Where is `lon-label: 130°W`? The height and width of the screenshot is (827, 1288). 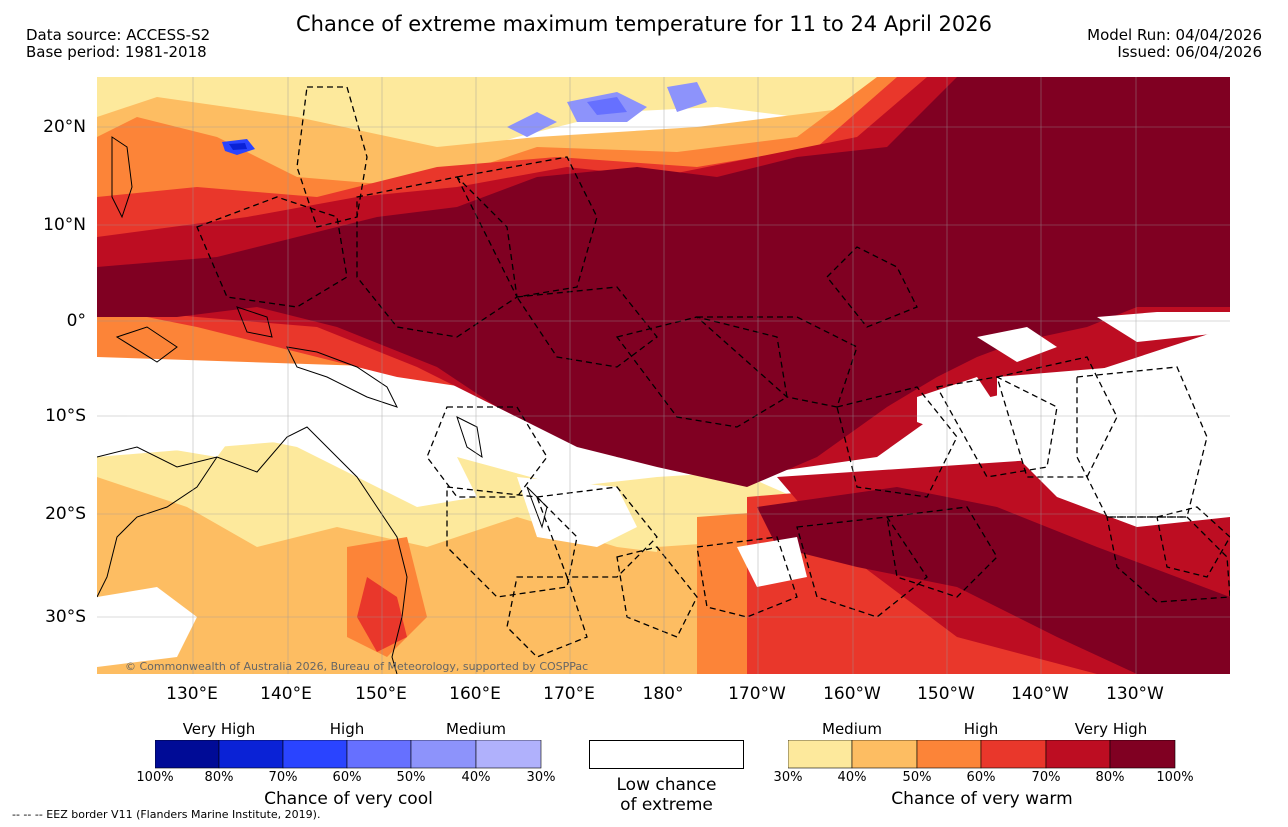 lon-label: 130°W is located at coordinates (1135, 694).